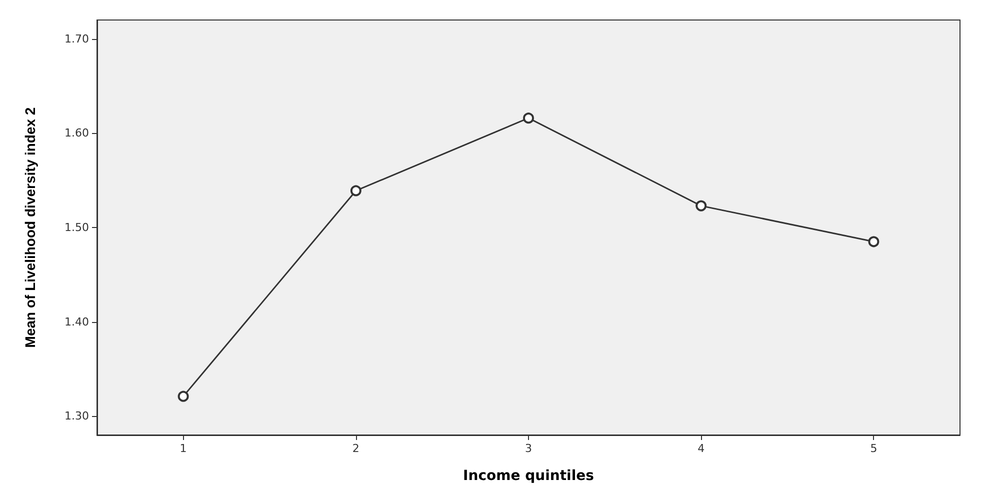  What do you see at coordinates (874, 448) in the screenshot?
I see `x-tick-label: 5` at bounding box center [874, 448].